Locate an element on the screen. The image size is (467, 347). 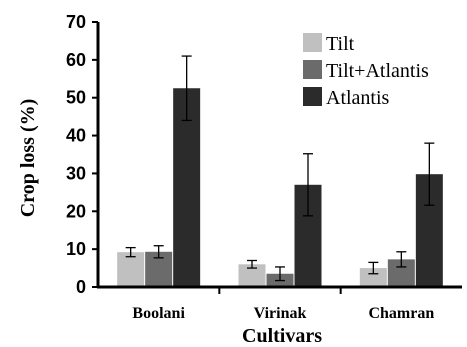
x-tick-label: Virinak is located at coordinates (280, 313).